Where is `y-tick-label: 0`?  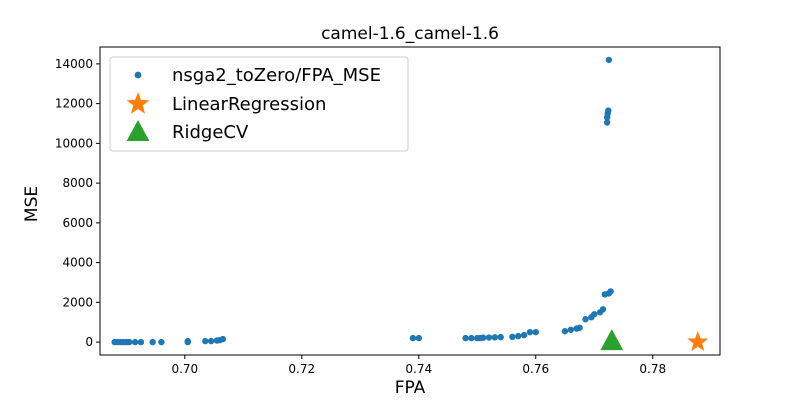
y-tick-label: 0 is located at coordinates (89, 342).